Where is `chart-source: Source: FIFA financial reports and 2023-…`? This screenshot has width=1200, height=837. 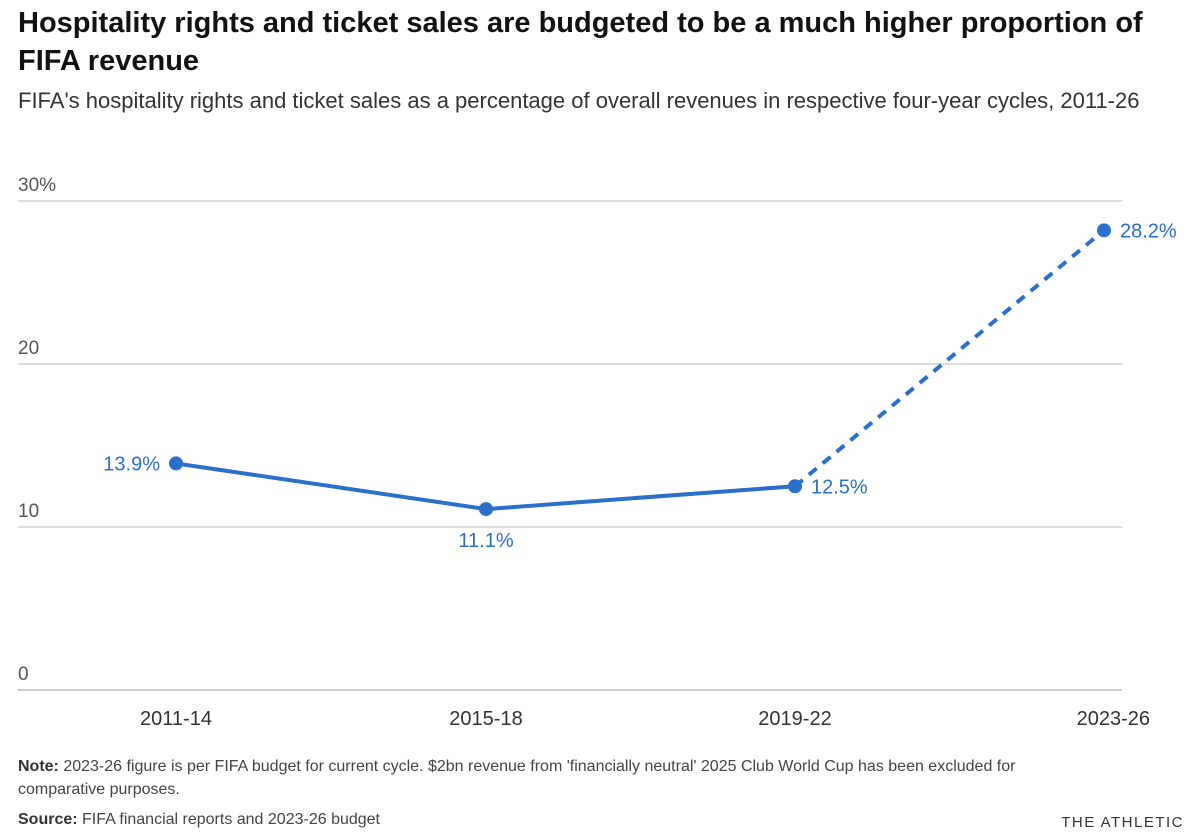 chart-source: Source: FIFA financial reports and 2023-… is located at coordinates (199, 820).